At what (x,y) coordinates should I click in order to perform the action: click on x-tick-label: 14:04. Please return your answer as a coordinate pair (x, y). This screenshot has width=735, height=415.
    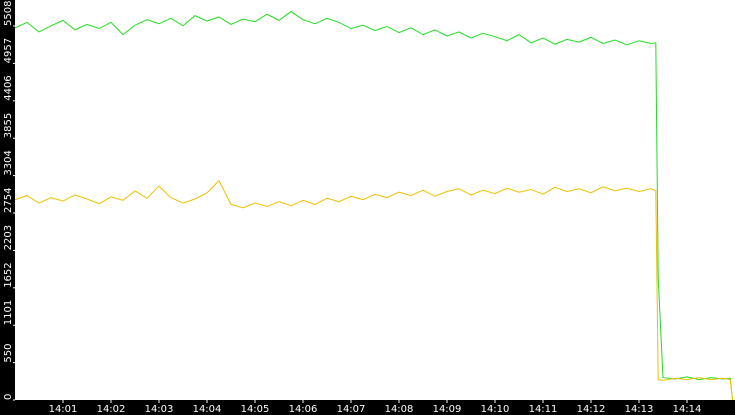
    Looking at the image, I should click on (207, 409).